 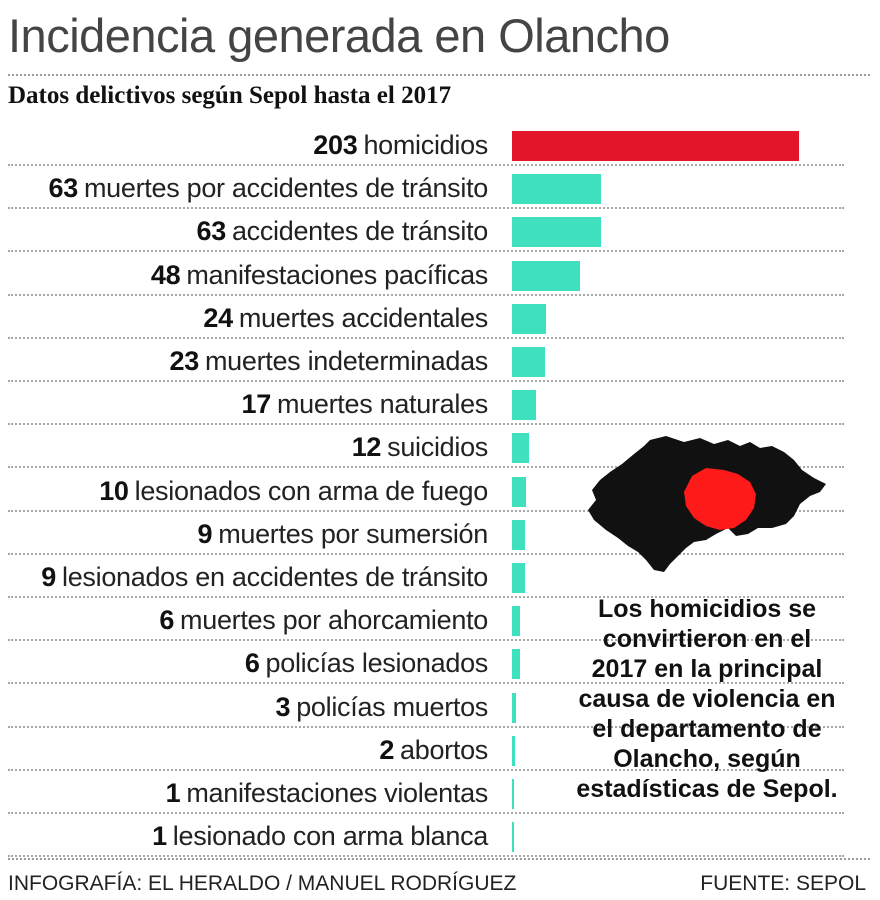 I want to click on chart-title: Incidencia generada en Olancho, so click(x=339, y=35).